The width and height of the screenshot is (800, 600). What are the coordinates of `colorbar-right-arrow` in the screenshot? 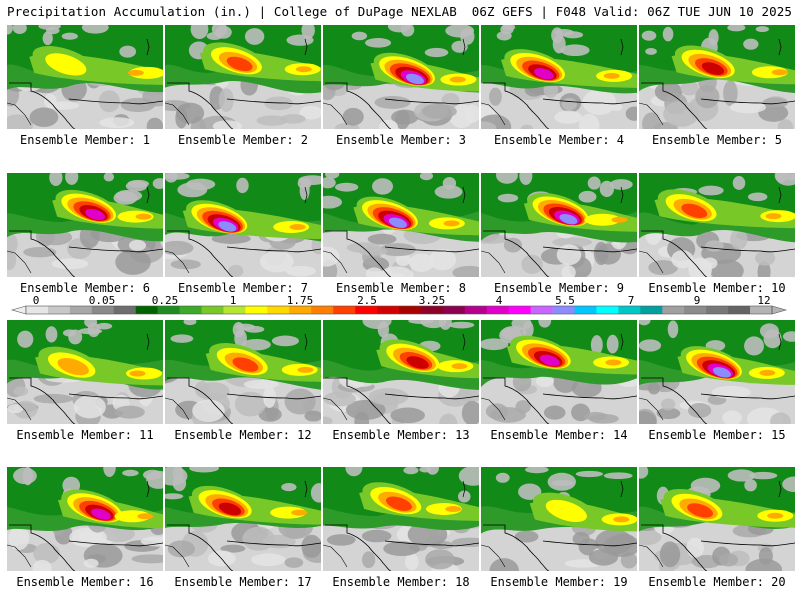 It's located at (779, 310).